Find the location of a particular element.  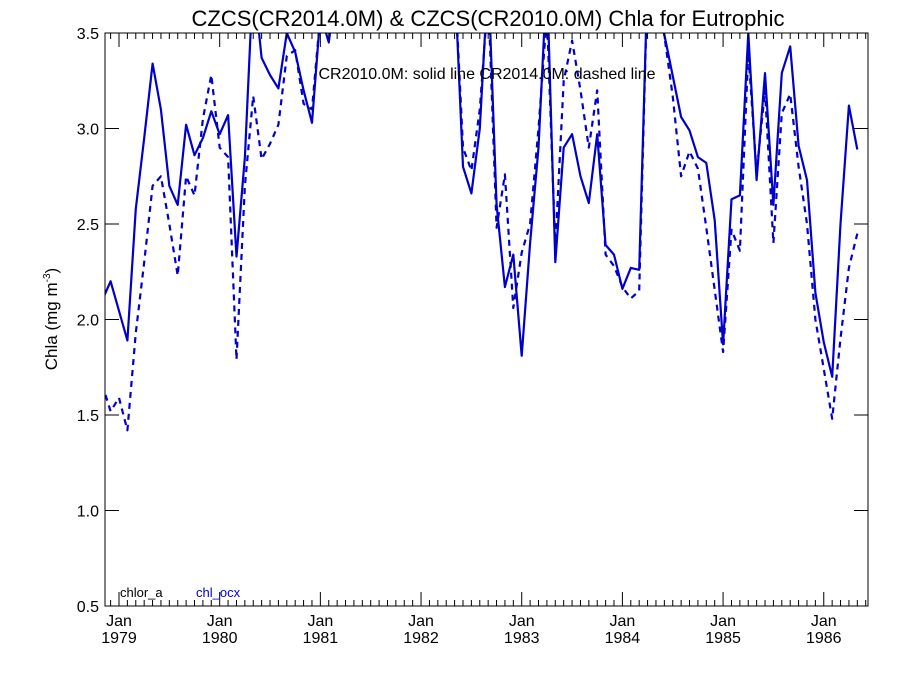

xtick-year-label: 1982 is located at coordinates (421, 638).